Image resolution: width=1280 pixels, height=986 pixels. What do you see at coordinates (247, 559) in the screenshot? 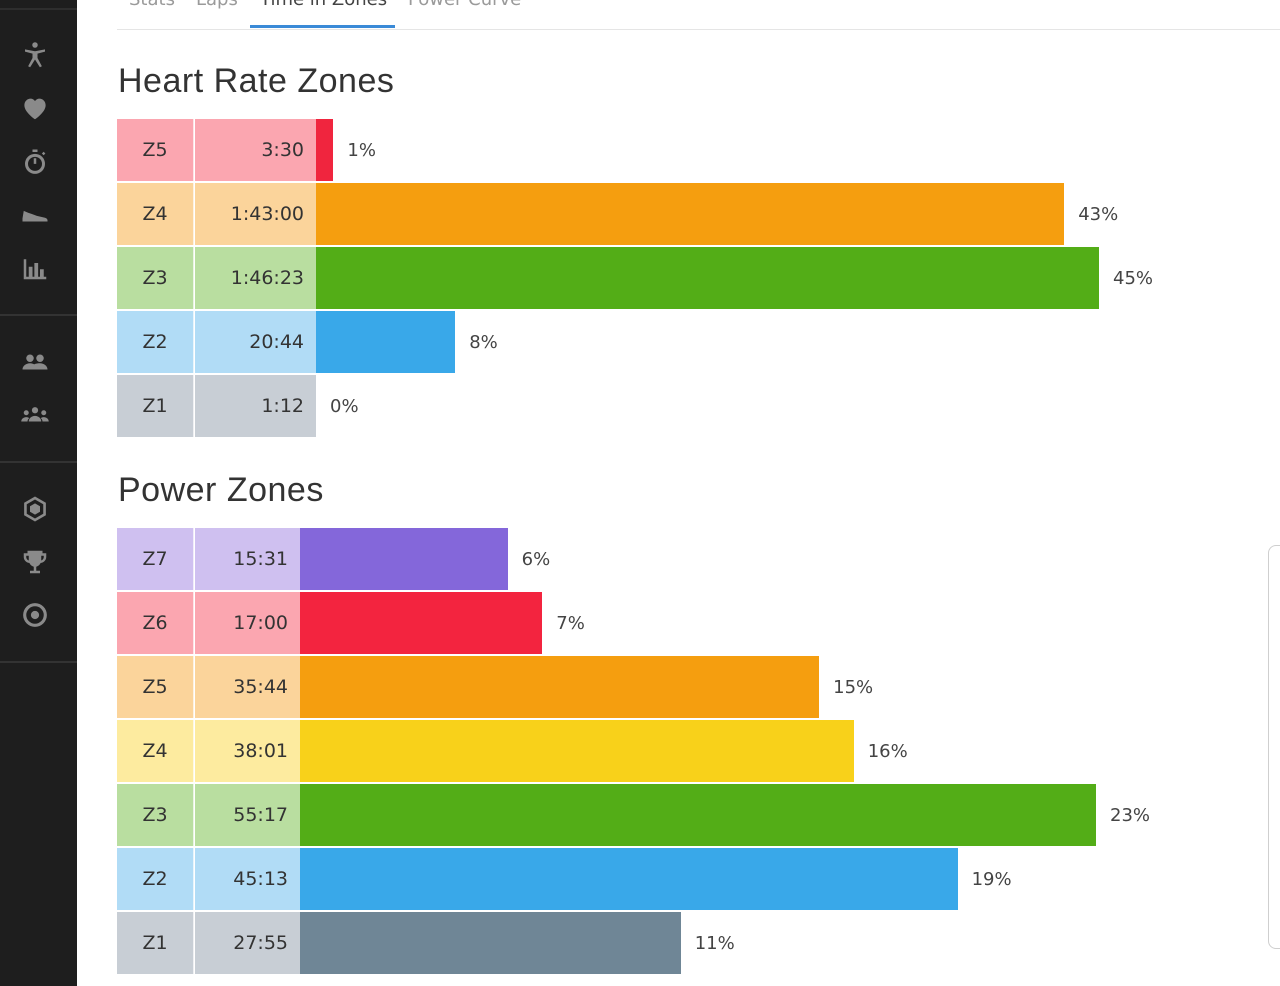
I see `zone-time: 15:31` at bounding box center [247, 559].